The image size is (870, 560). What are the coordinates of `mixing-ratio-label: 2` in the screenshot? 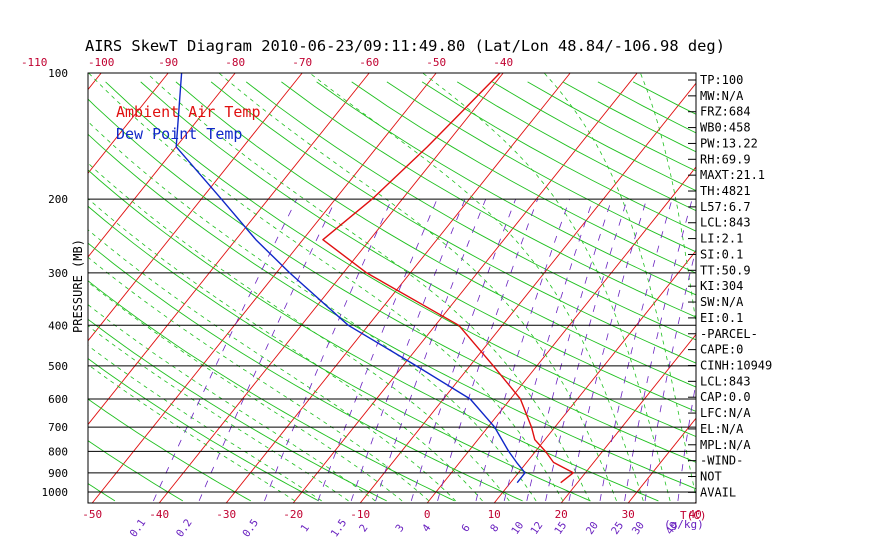 It's located at (363, 528).